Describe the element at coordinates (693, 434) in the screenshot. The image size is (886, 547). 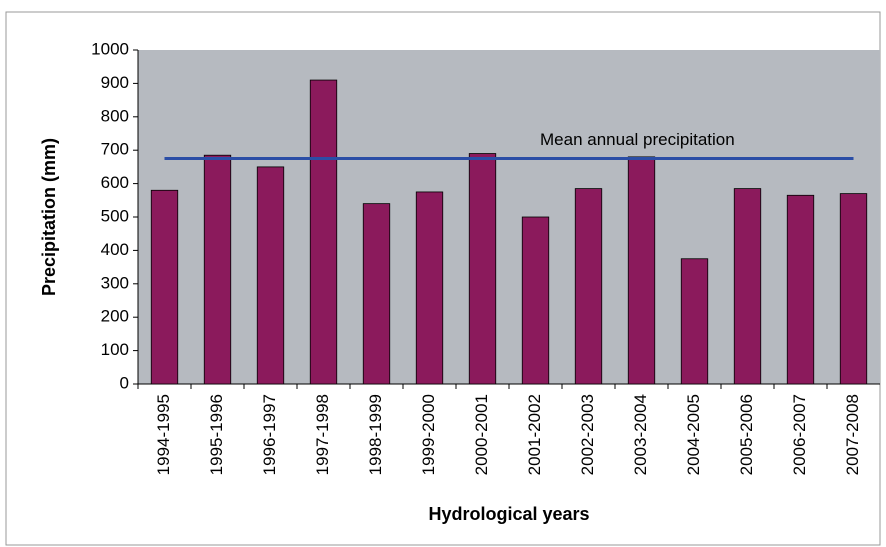
I see `x-tick-label: 2004-2005` at that location.